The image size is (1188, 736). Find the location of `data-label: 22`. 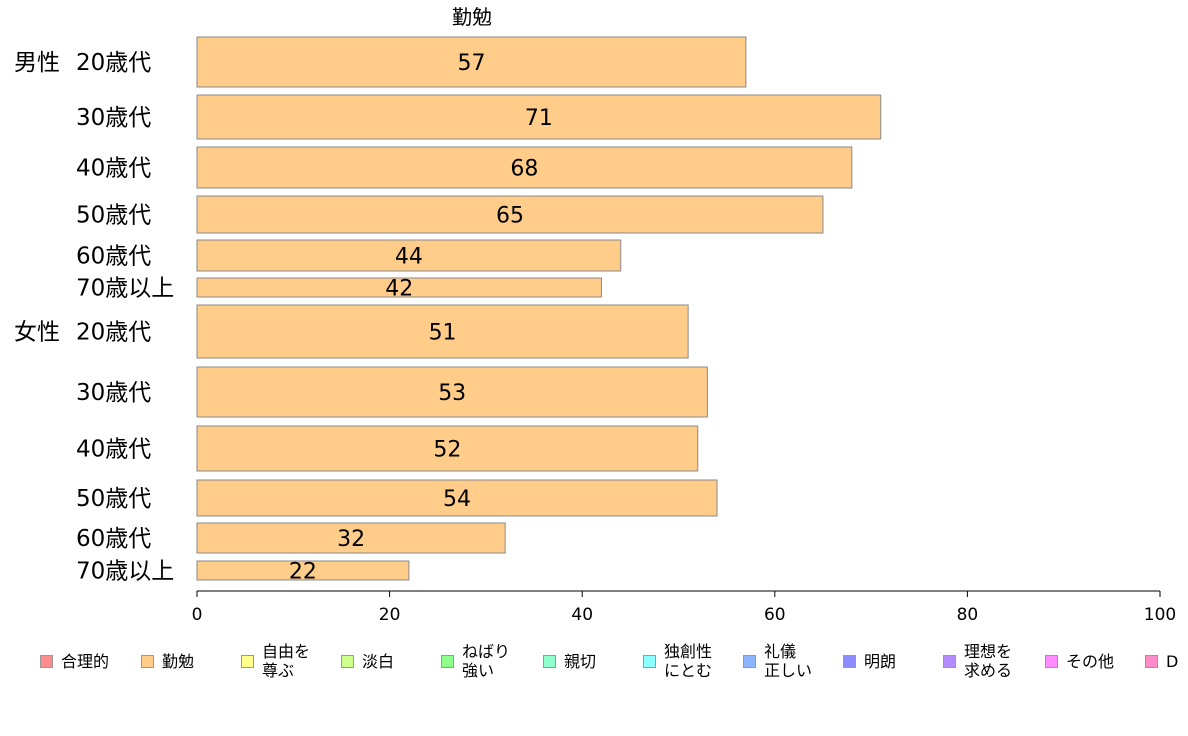

data-label: 22 is located at coordinates (303, 572).